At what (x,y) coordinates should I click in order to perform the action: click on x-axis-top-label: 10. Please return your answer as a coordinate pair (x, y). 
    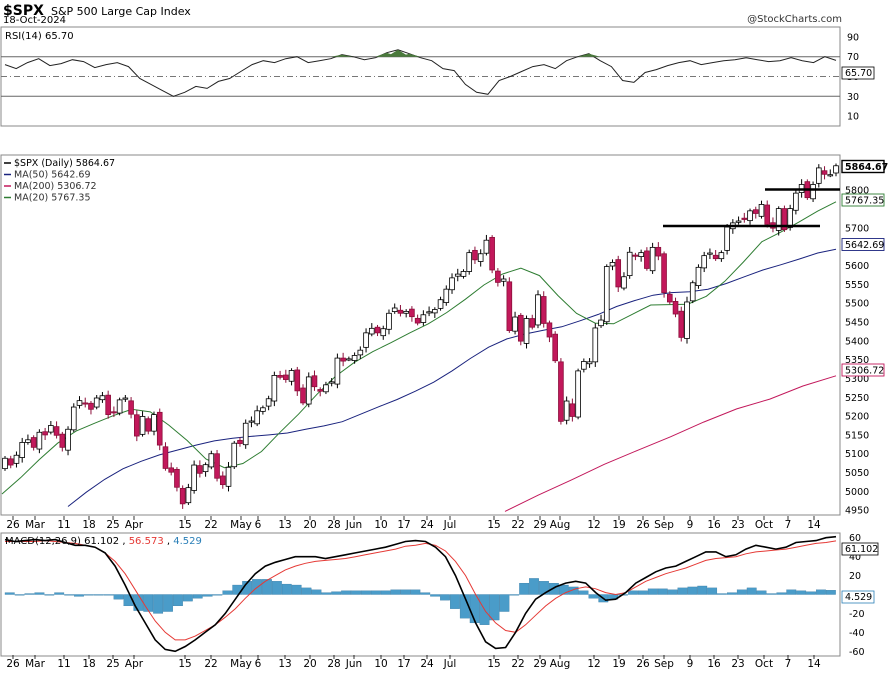
    Looking at the image, I should click on (380, 525).